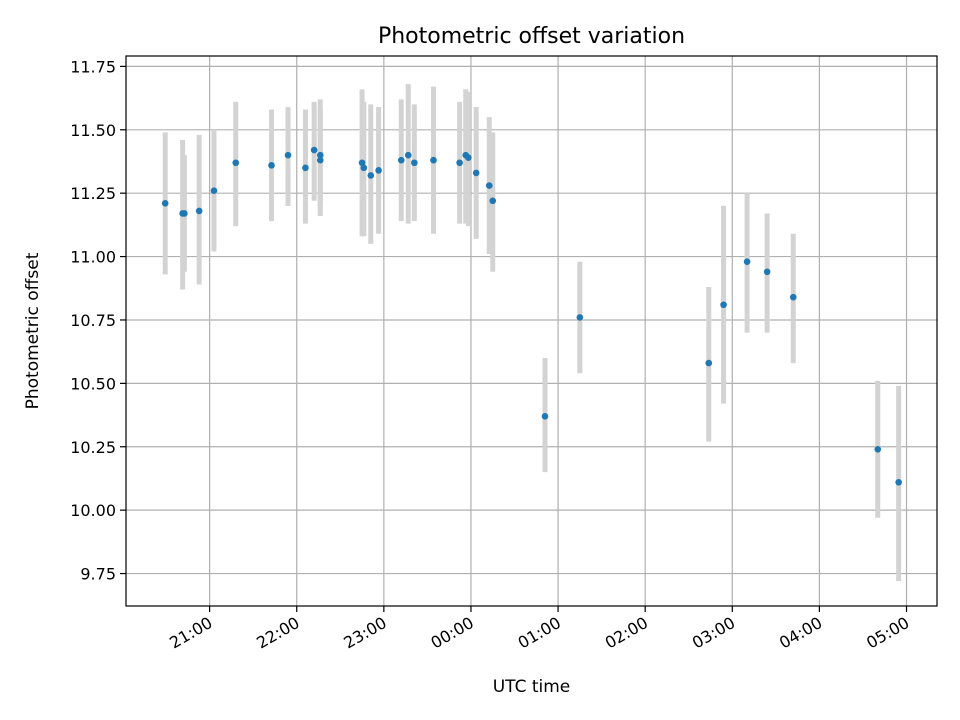 The width and height of the screenshot is (960, 720). Describe the element at coordinates (33, 330) in the screenshot. I see `y-axis-label: Photometric offset` at that location.